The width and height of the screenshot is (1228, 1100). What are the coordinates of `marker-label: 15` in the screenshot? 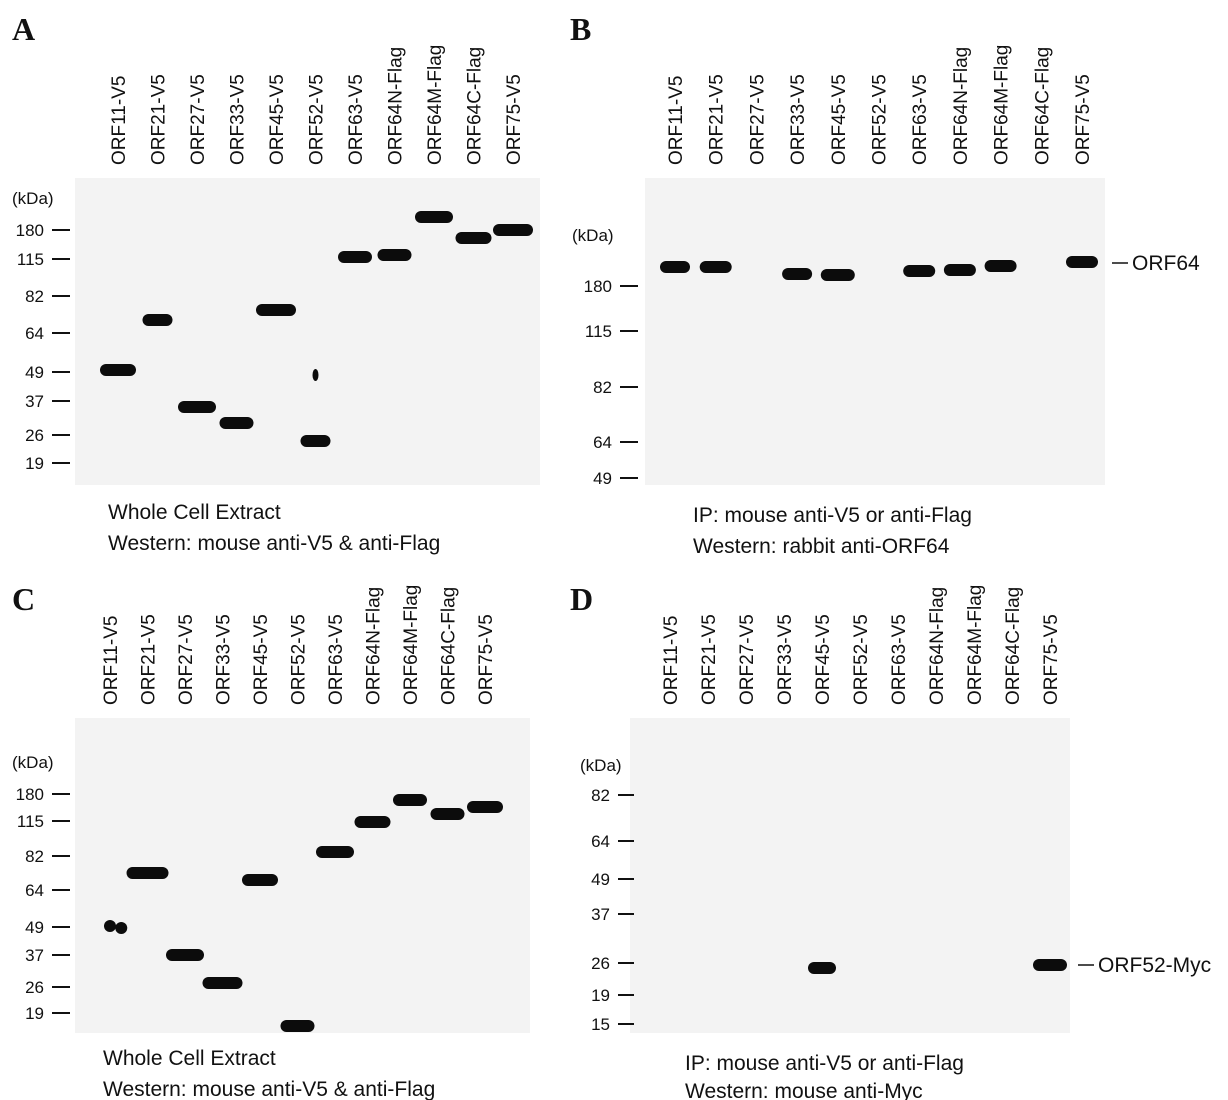 It's located at (600, 1024).